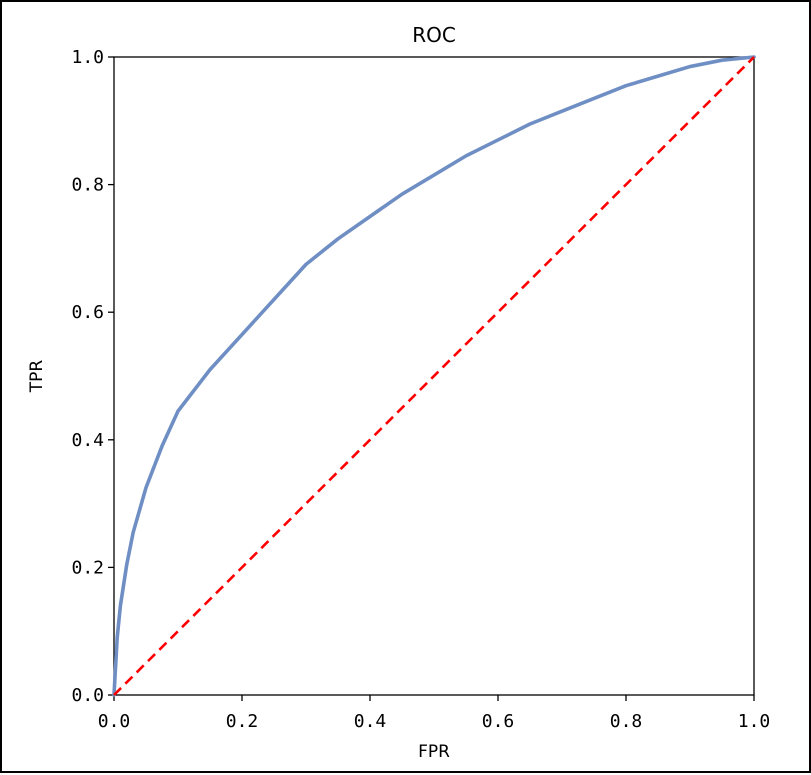 This screenshot has width=811, height=775. I want to click on y-tick-label-3: 0.6, so click(87, 312).